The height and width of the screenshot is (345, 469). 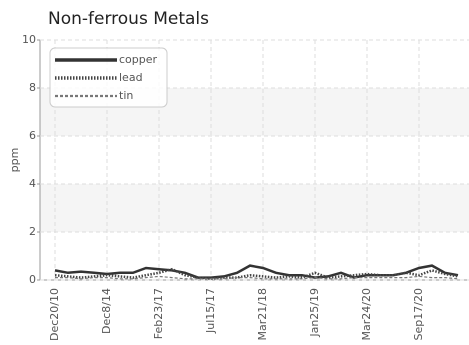 I want to click on x-tick-label: Dec8/14, so click(x=106, y=311).